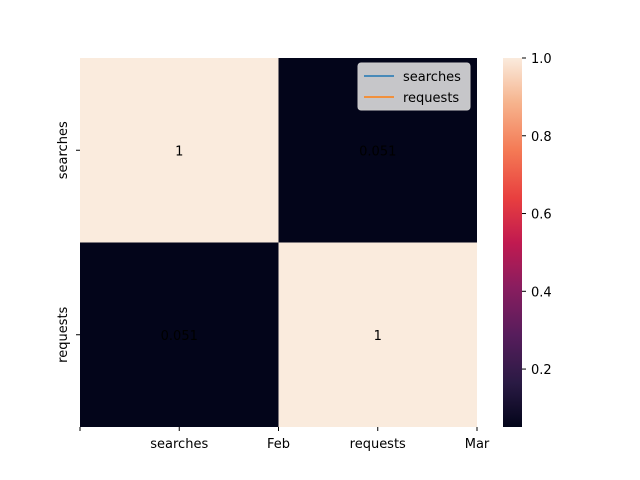 The width and height of the screenshot is (640, 480). What do you see at coordinates (431, 98) in the screenshot?
I see `legend-label-requests: requests` at bounding box center [431, 98].